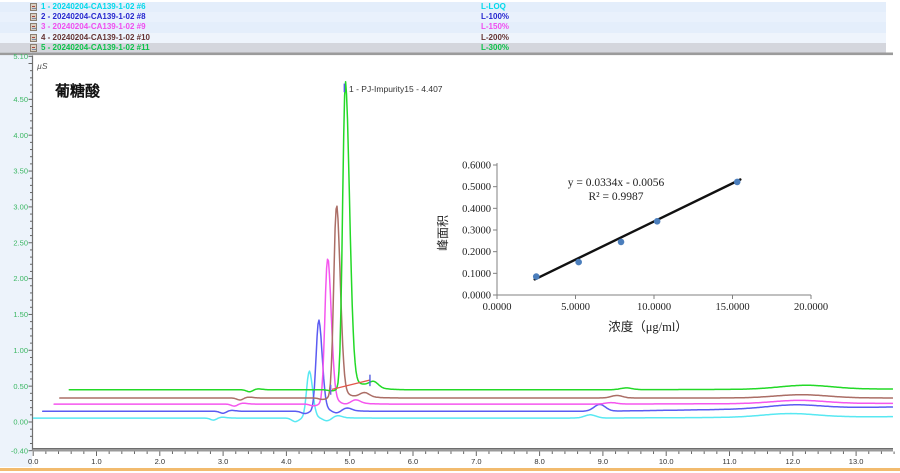  Describe the element at coordinates (495, 17) in the screenshot. I see `legend-level-label: L-100%` at that location.